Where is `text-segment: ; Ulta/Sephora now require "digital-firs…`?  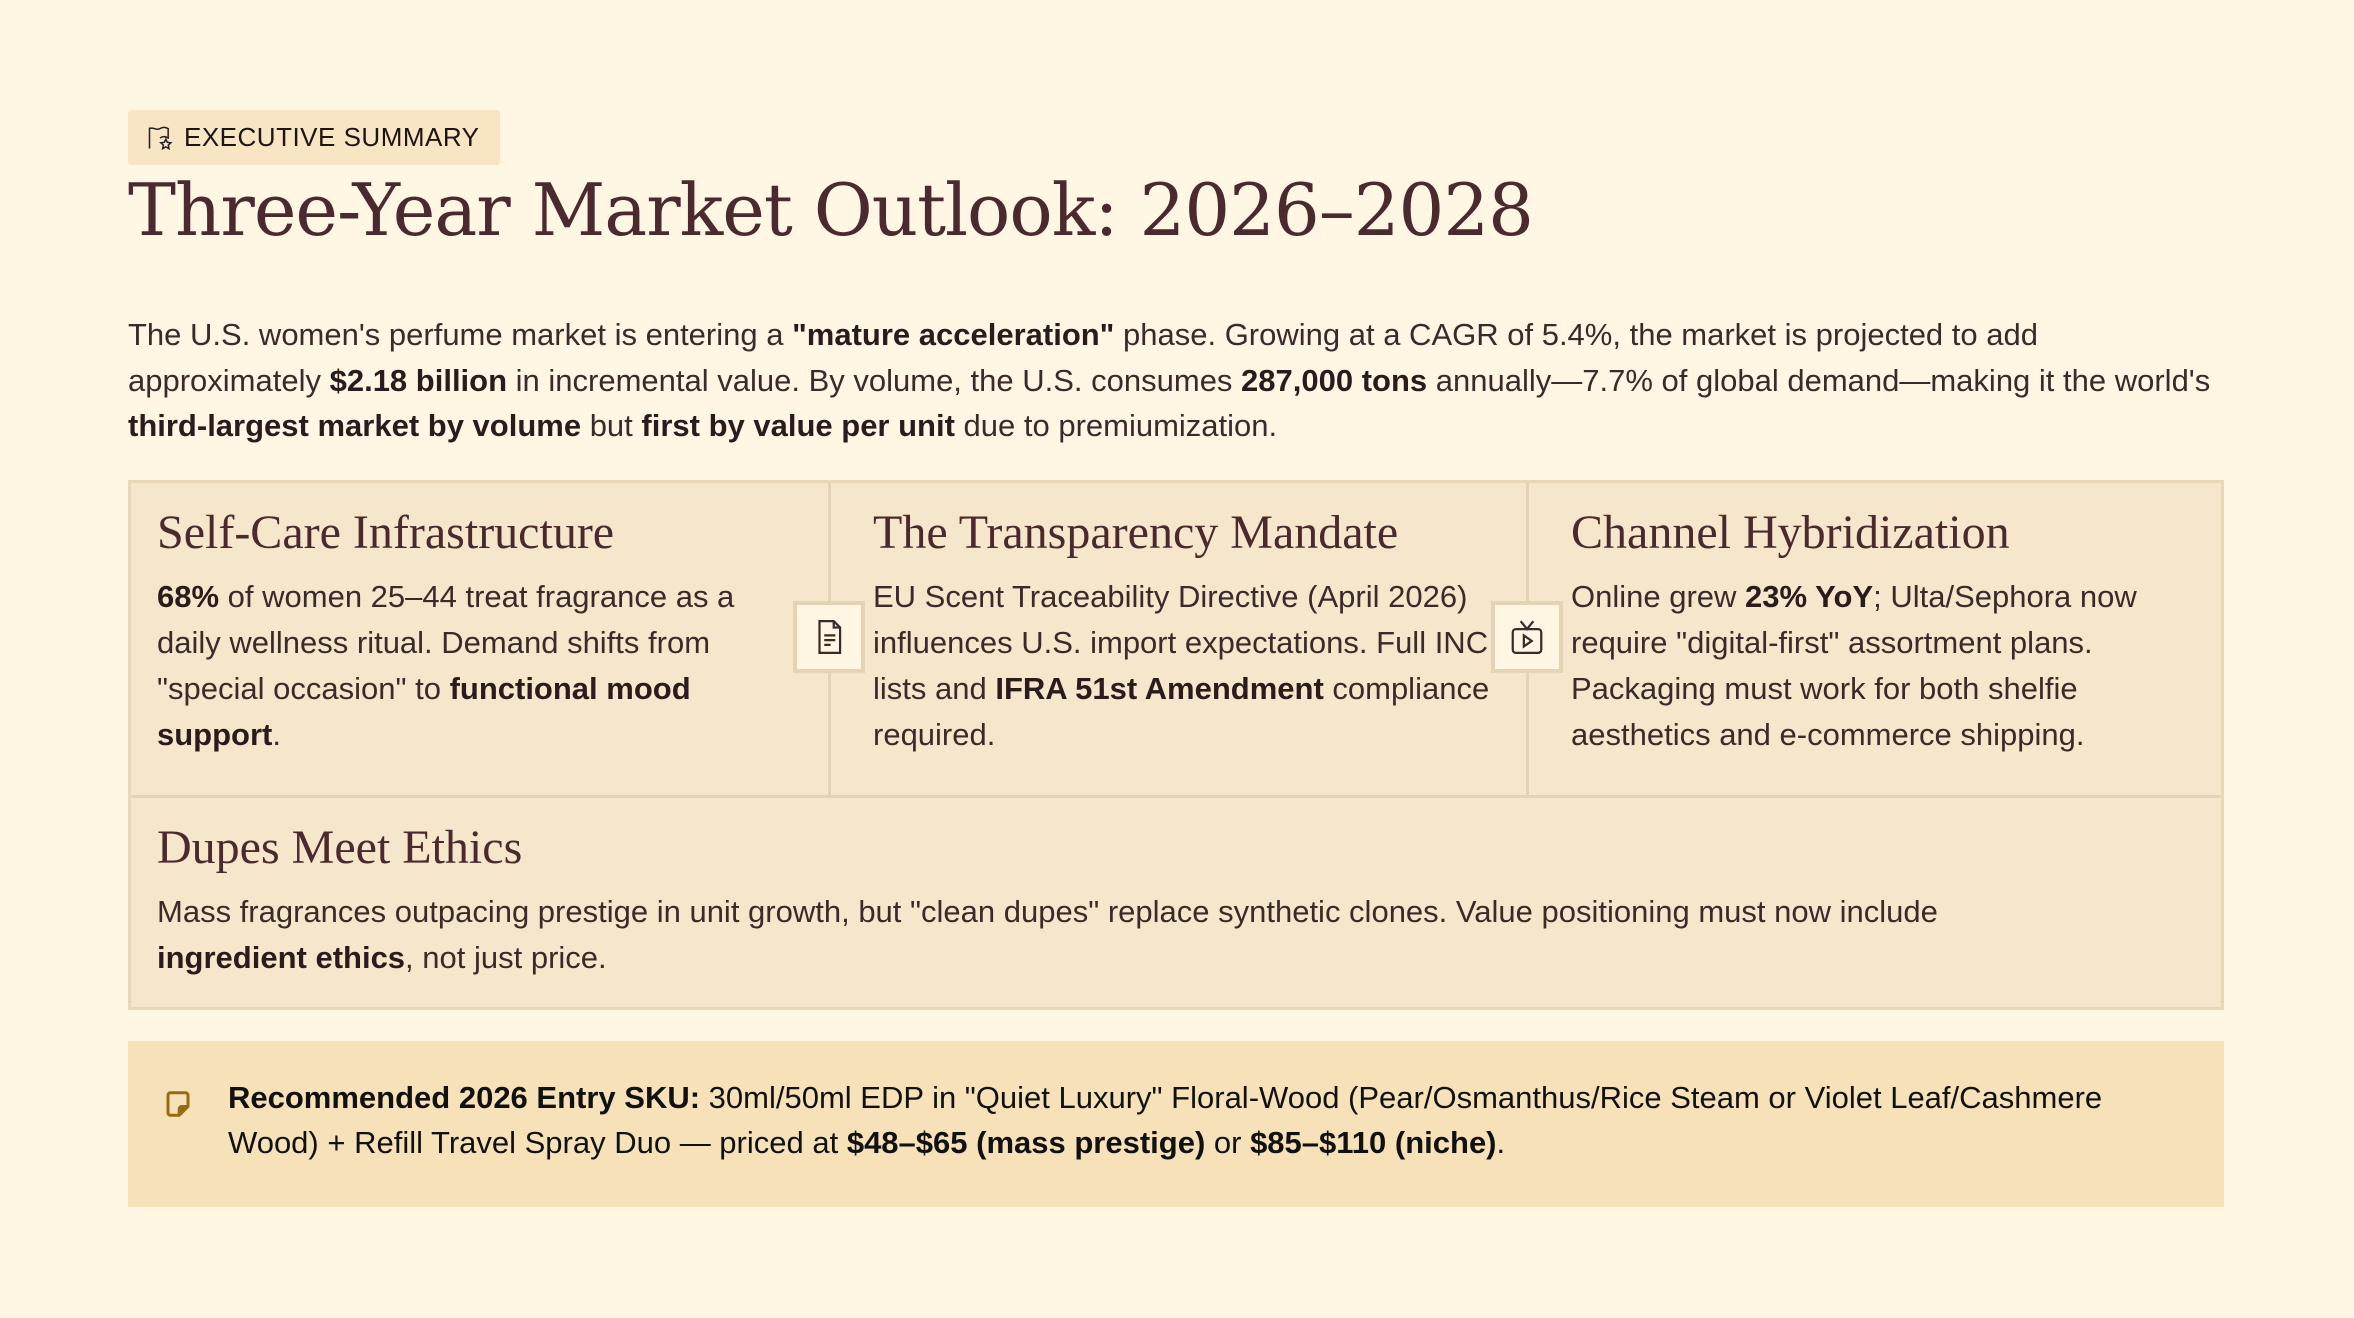 text-segment: ; Ulta/Sephora now require "digital-firs… is located at coordinates (1854, 665).